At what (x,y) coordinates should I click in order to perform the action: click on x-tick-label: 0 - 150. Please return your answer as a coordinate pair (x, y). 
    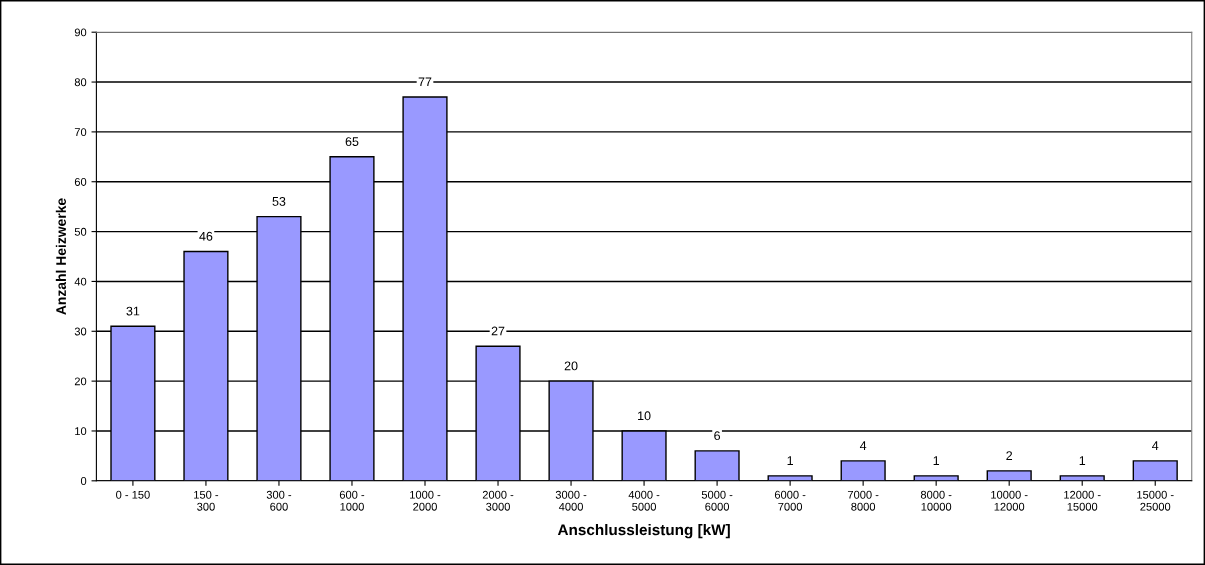
    Looking at the image, I should click on (133, 494).